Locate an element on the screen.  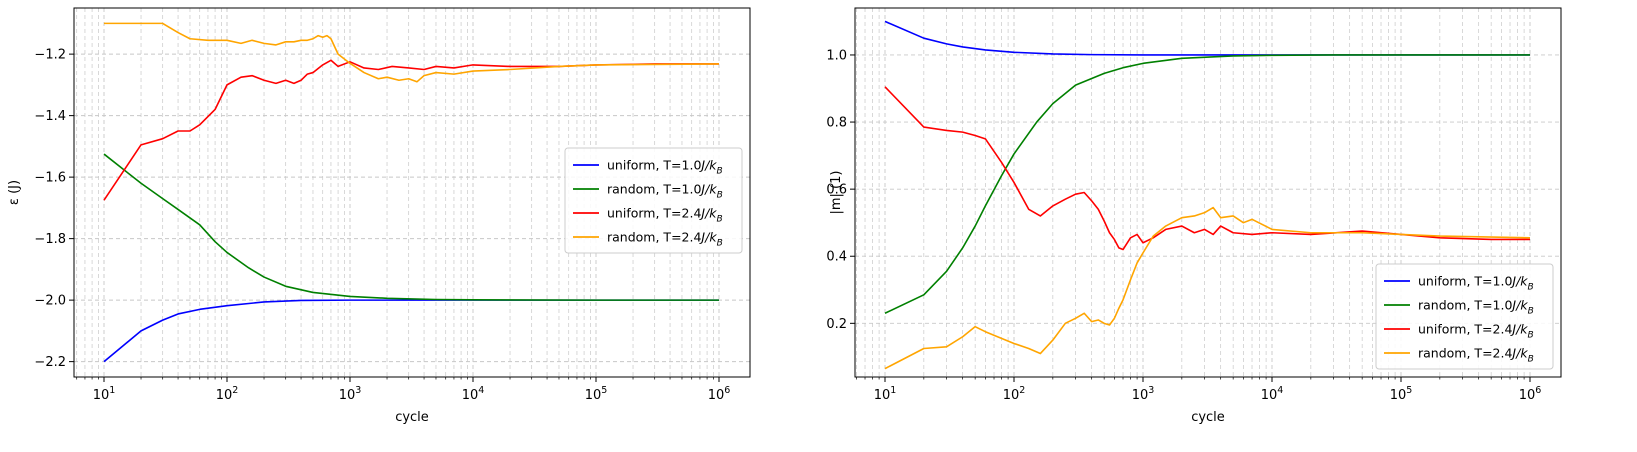
y-tick-label: 0.8 is located at coordinates (836, 123).